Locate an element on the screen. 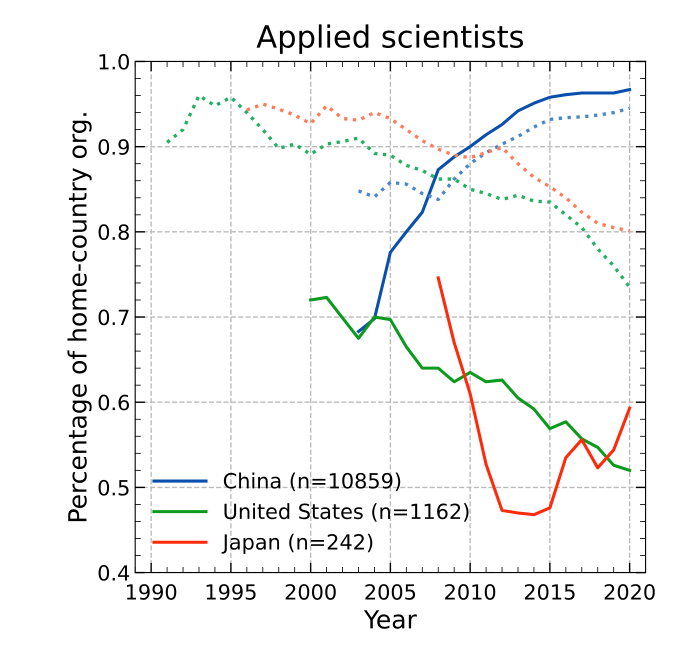 Image resolution: width=676 pixels, height=647 pixels. y-tick-label: 0.5 is located at coordinates (113, 488).